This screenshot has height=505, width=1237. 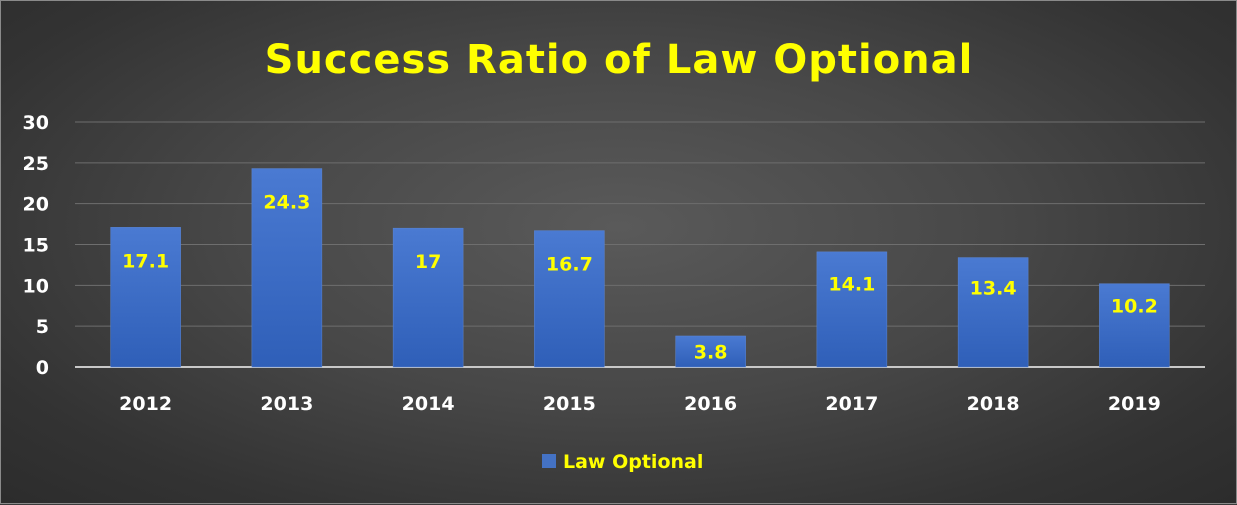 I want to click on legend-swatch, so click(x=549, y=461).